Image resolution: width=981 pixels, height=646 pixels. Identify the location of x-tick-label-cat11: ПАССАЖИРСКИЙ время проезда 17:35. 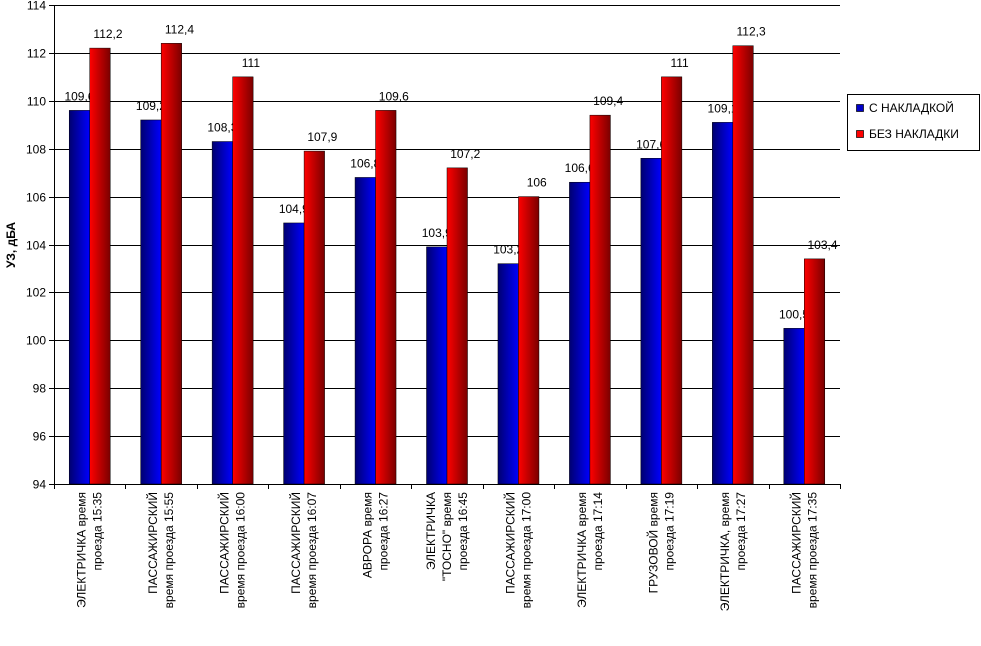
(803, 550).